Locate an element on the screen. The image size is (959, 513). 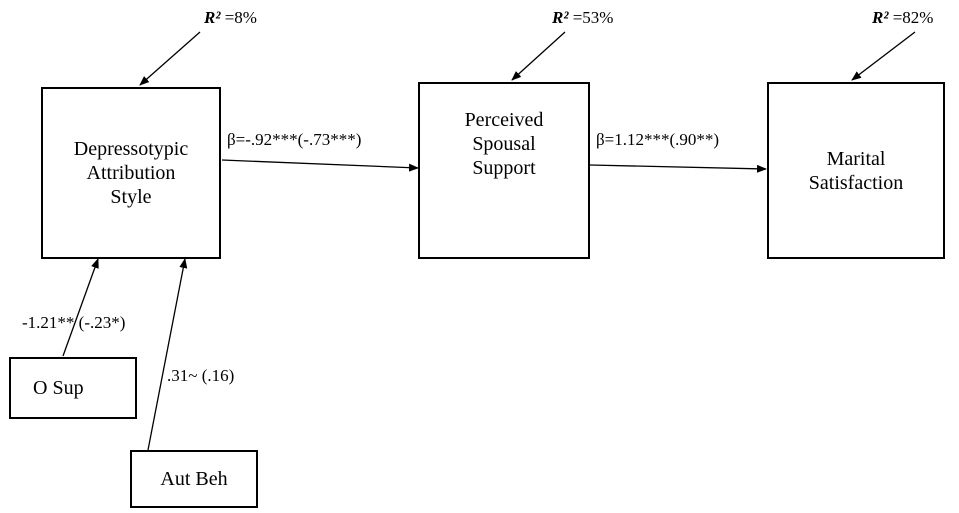
r2-arrow-depressotypic is located at coordinates (170, 58).